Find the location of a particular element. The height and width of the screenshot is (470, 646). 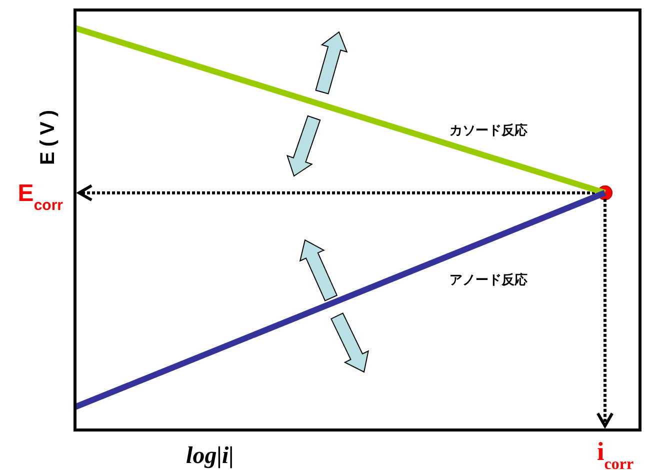

x-axis-title: log|i| is located at coordinates (210, 456).